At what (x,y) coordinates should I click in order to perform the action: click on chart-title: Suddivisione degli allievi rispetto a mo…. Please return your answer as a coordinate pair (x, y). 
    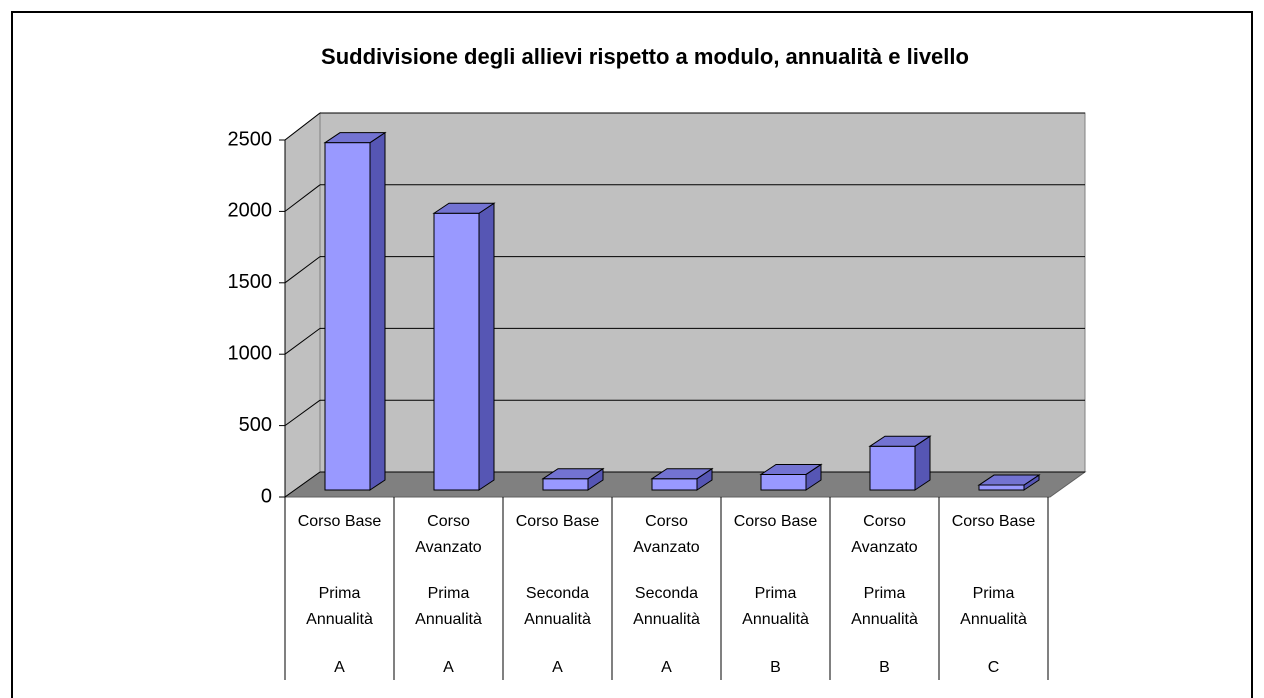
    Looking at the image, I should click on (645, 56).